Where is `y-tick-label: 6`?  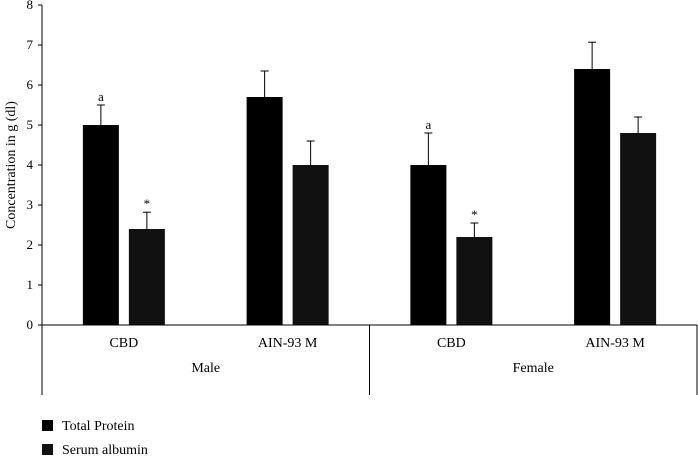 y-tick-label: 6 is located at coordinates (30, 84).